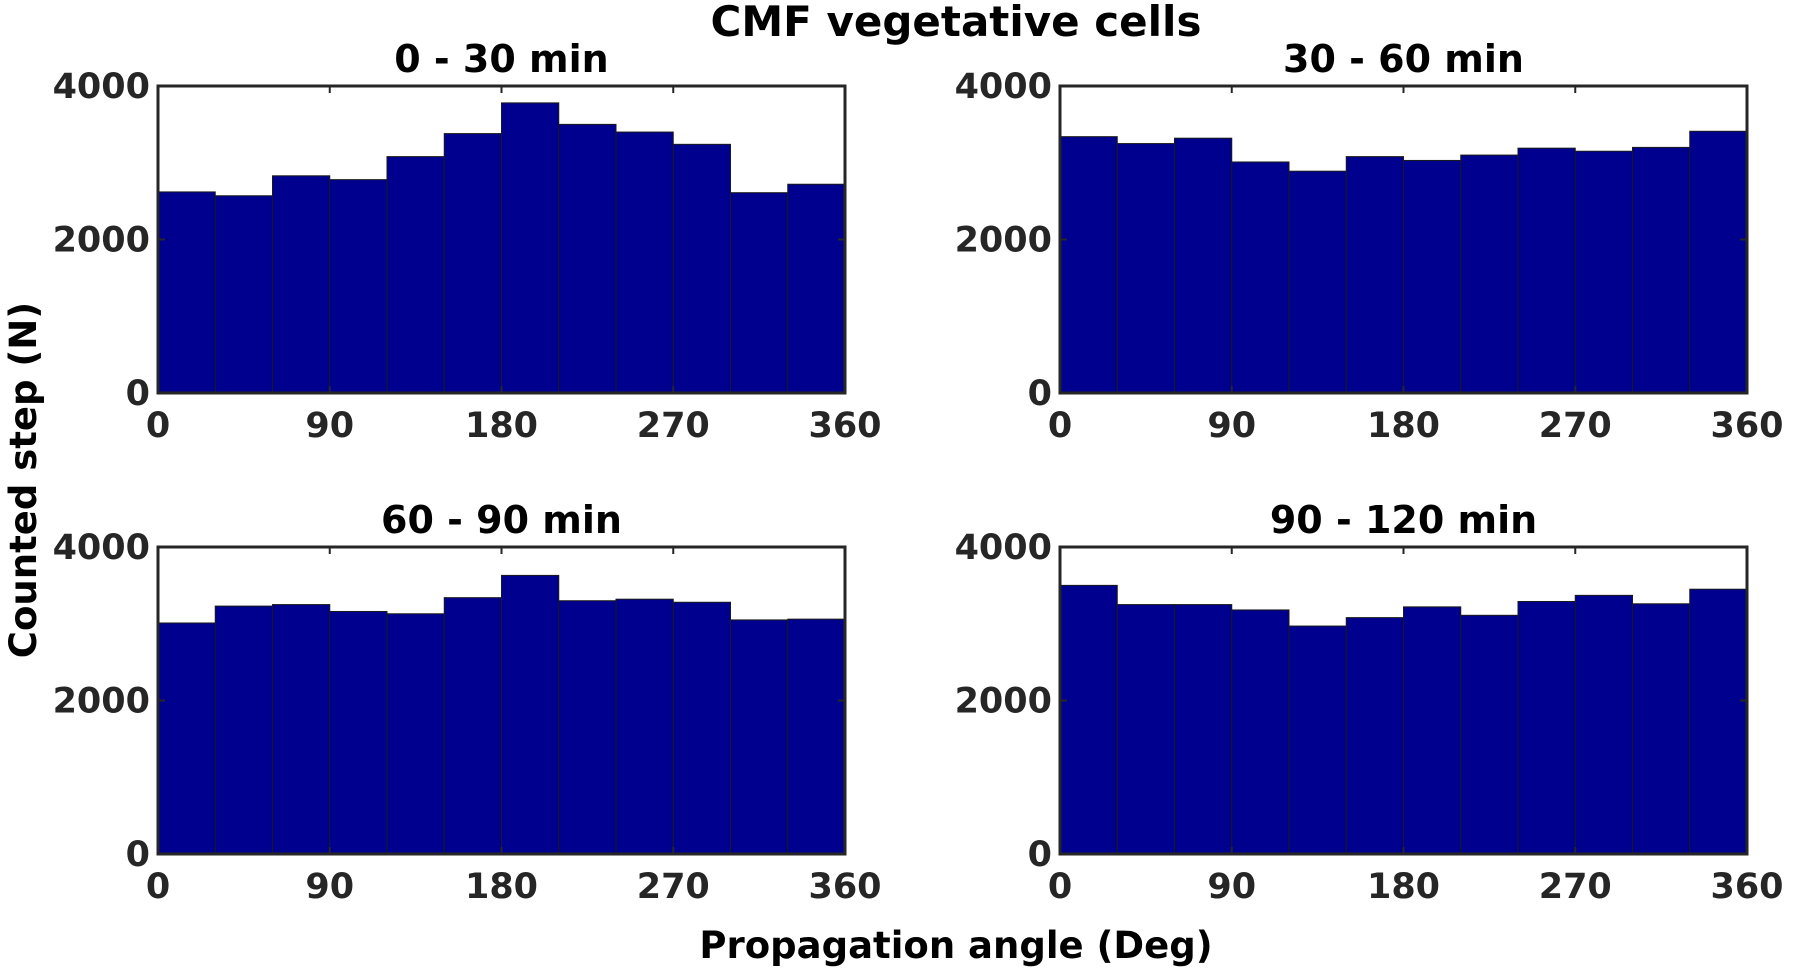 The width and height of the screenshot is (1793, 975). Describe the element at coordinates (956, 23) in the screenshot. I see `figure-title: CMF vegetative cells` at that location.